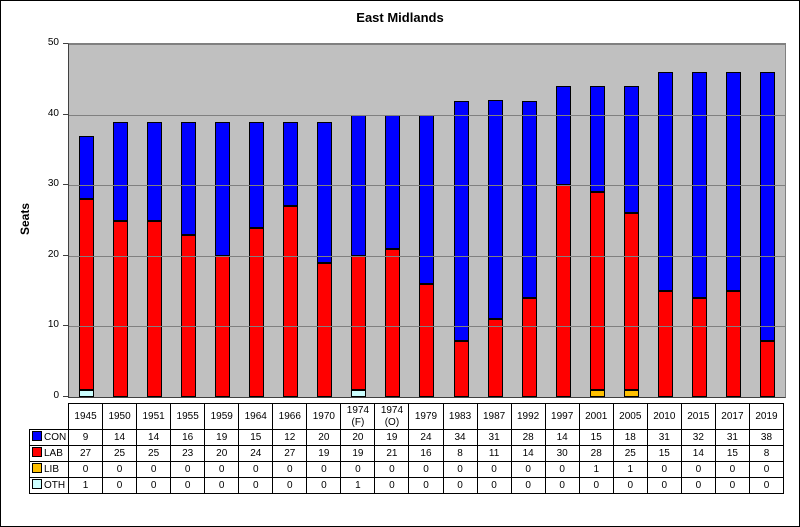  What do you see at coordinates (766, 416) in the screenshot?
I see `year-cell: 2019` at bounding box center [766, 416].